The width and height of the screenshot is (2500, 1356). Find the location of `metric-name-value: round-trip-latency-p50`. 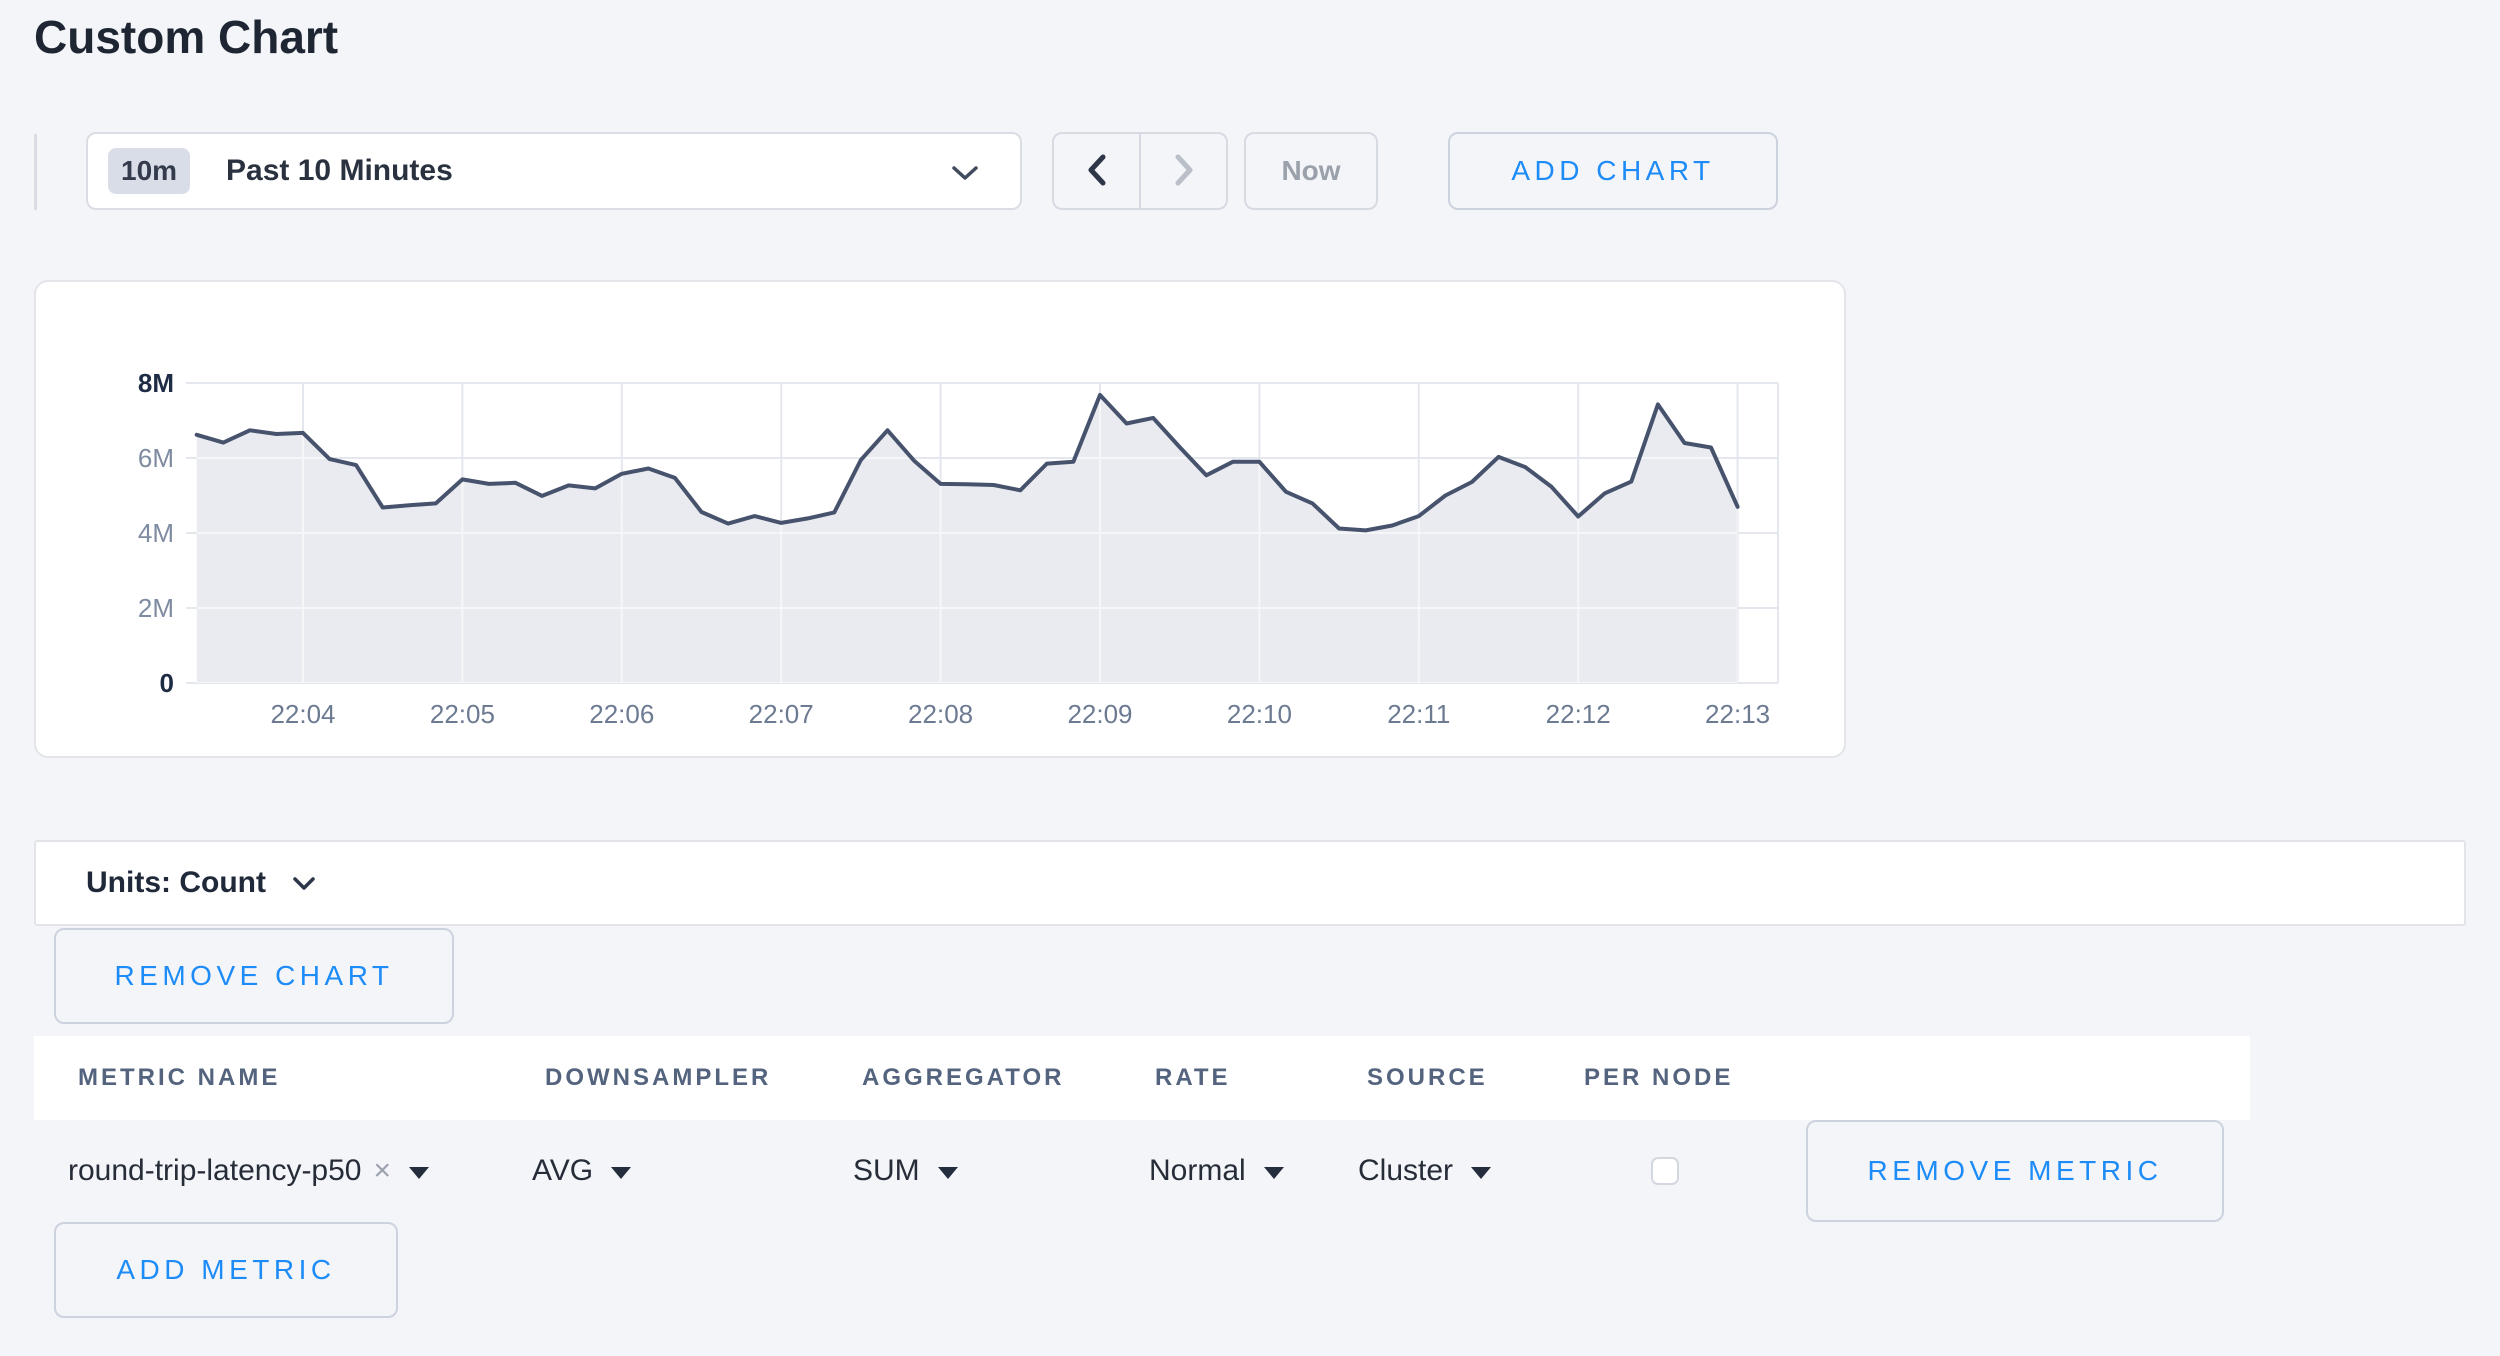

metric-name-value: round-trip-latency-p50 is located at coordinates (215, 1170).